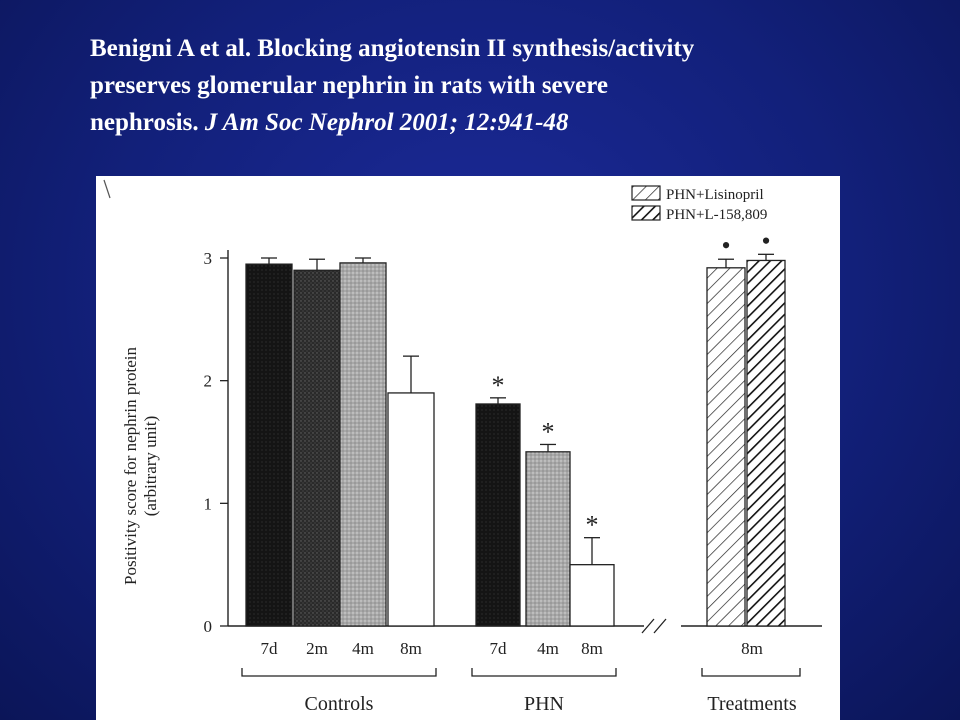 This screenshot has height=720, width=960. Describe the element at coordinates (544, 704) in the screenshot. I see `group-label: PHN` at that location.